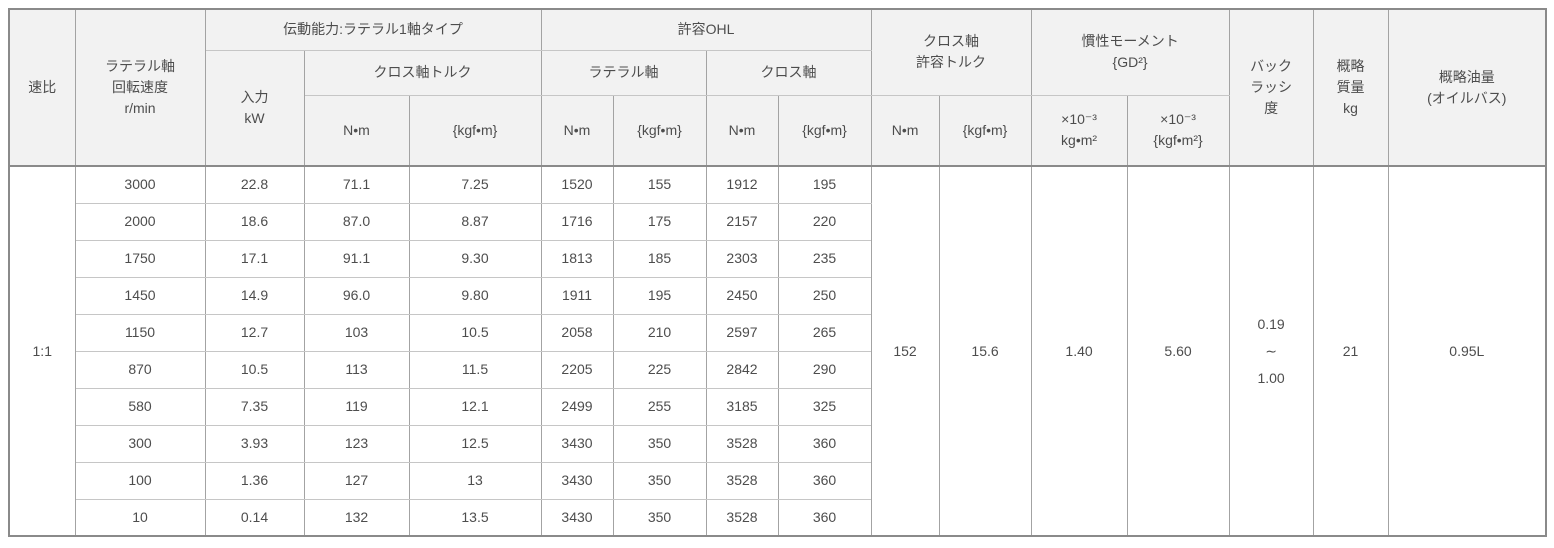 The image size is (1554, 548). I want to click on cell-cross-ohl-nm: 2157, so click(742, 221).